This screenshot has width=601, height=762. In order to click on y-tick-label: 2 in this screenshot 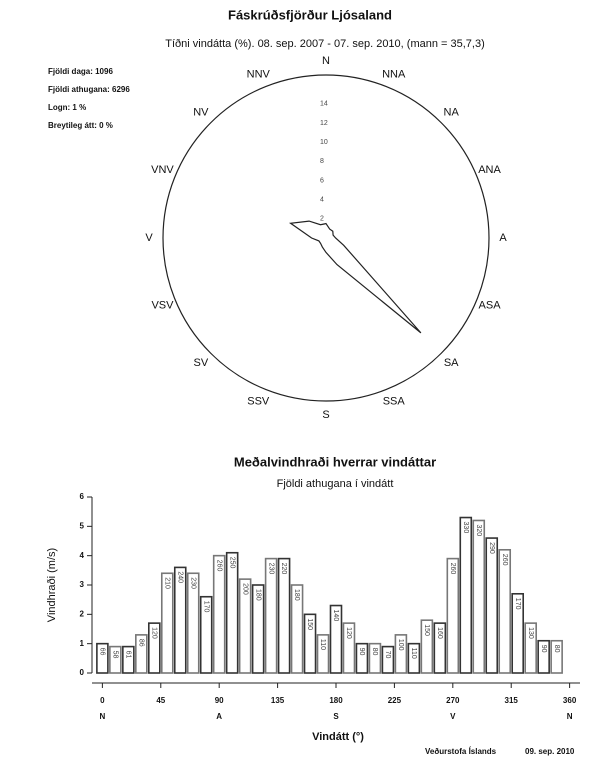, I will do `click(82, 613)`.